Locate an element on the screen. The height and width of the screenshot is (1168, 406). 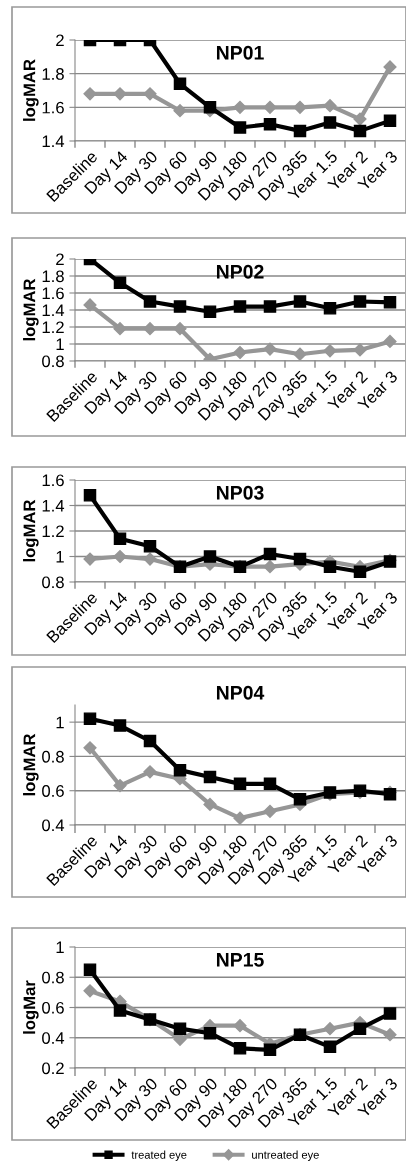
chart-title: NP04 is located at coordinates (240, 692).